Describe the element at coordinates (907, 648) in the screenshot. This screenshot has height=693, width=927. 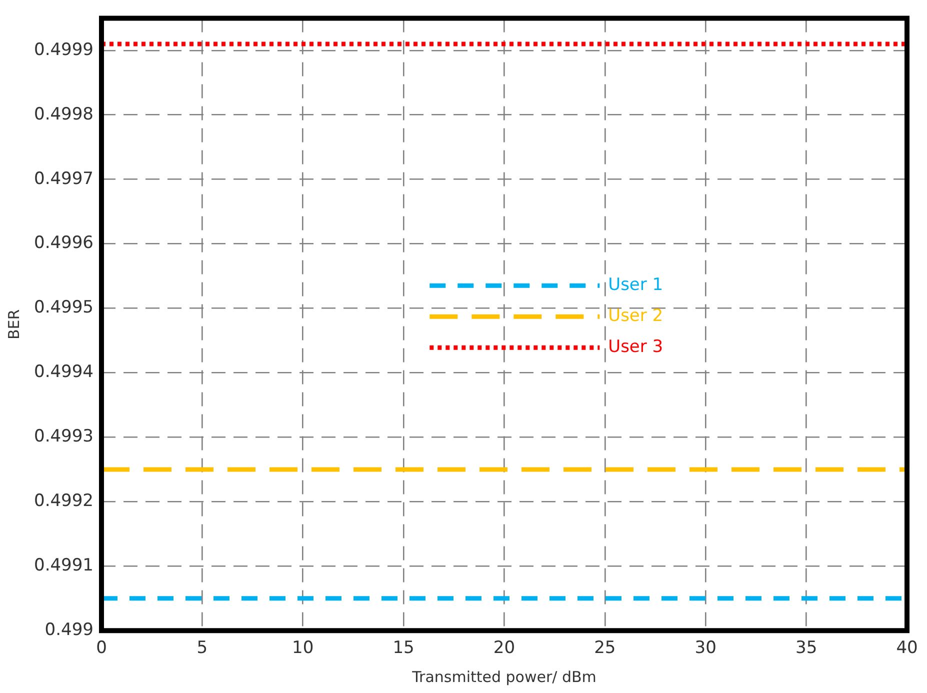
I see `x-tick-label: 40` at that location.